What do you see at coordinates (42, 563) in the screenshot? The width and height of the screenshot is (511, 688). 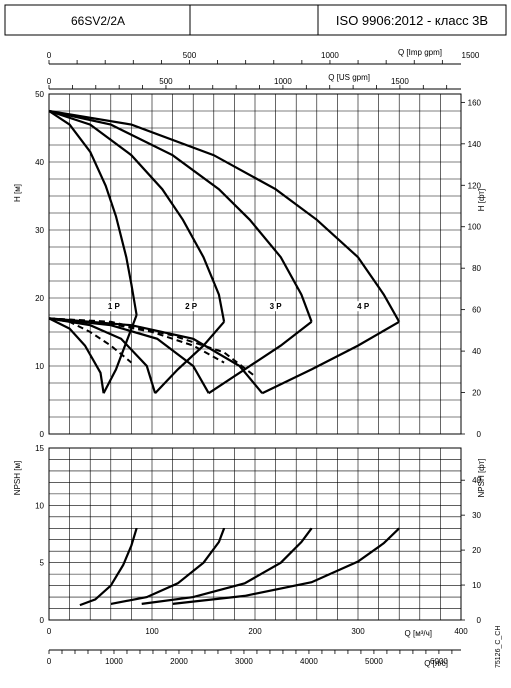 I see `y-tick-left: 5` at bounding box center [42, 563].